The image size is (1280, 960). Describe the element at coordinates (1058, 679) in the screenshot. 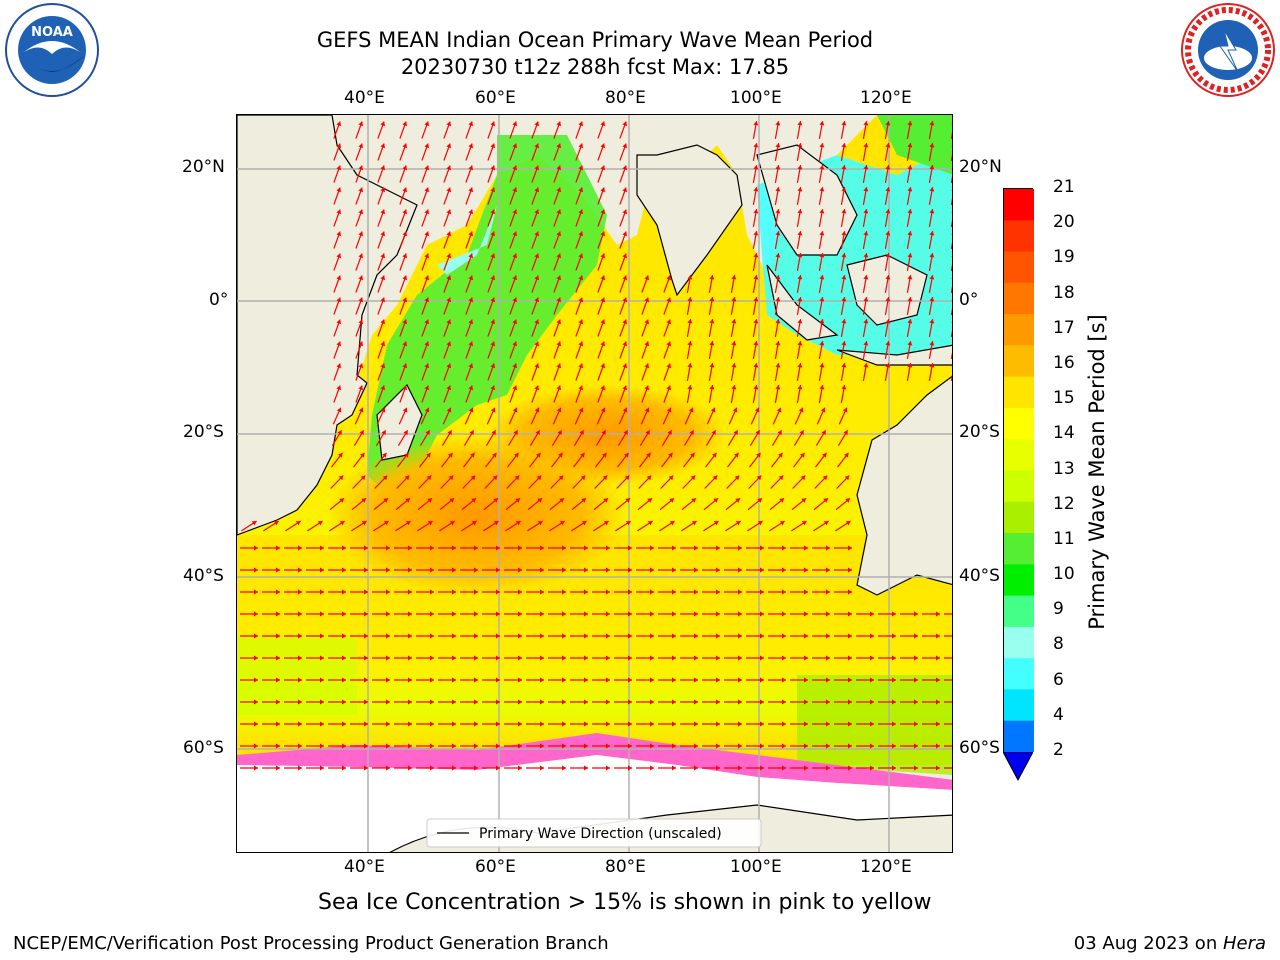

I see `colorbar-tick-label: 6` at that location.